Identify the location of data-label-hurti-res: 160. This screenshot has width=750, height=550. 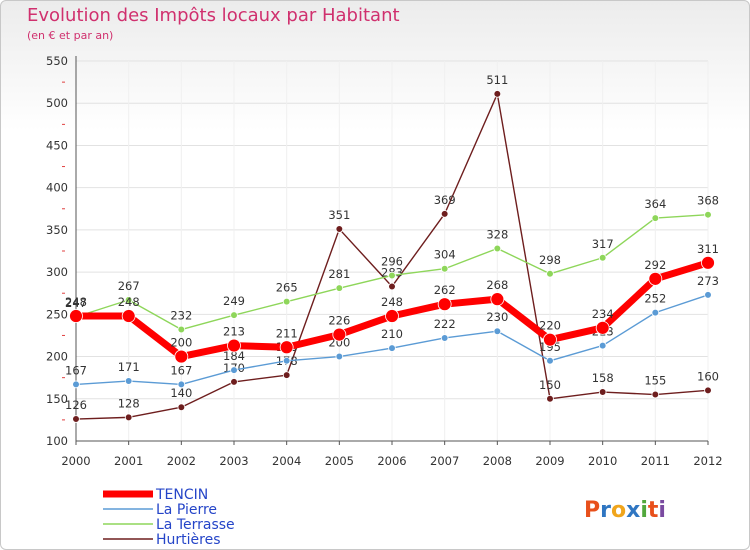
(708, 376).